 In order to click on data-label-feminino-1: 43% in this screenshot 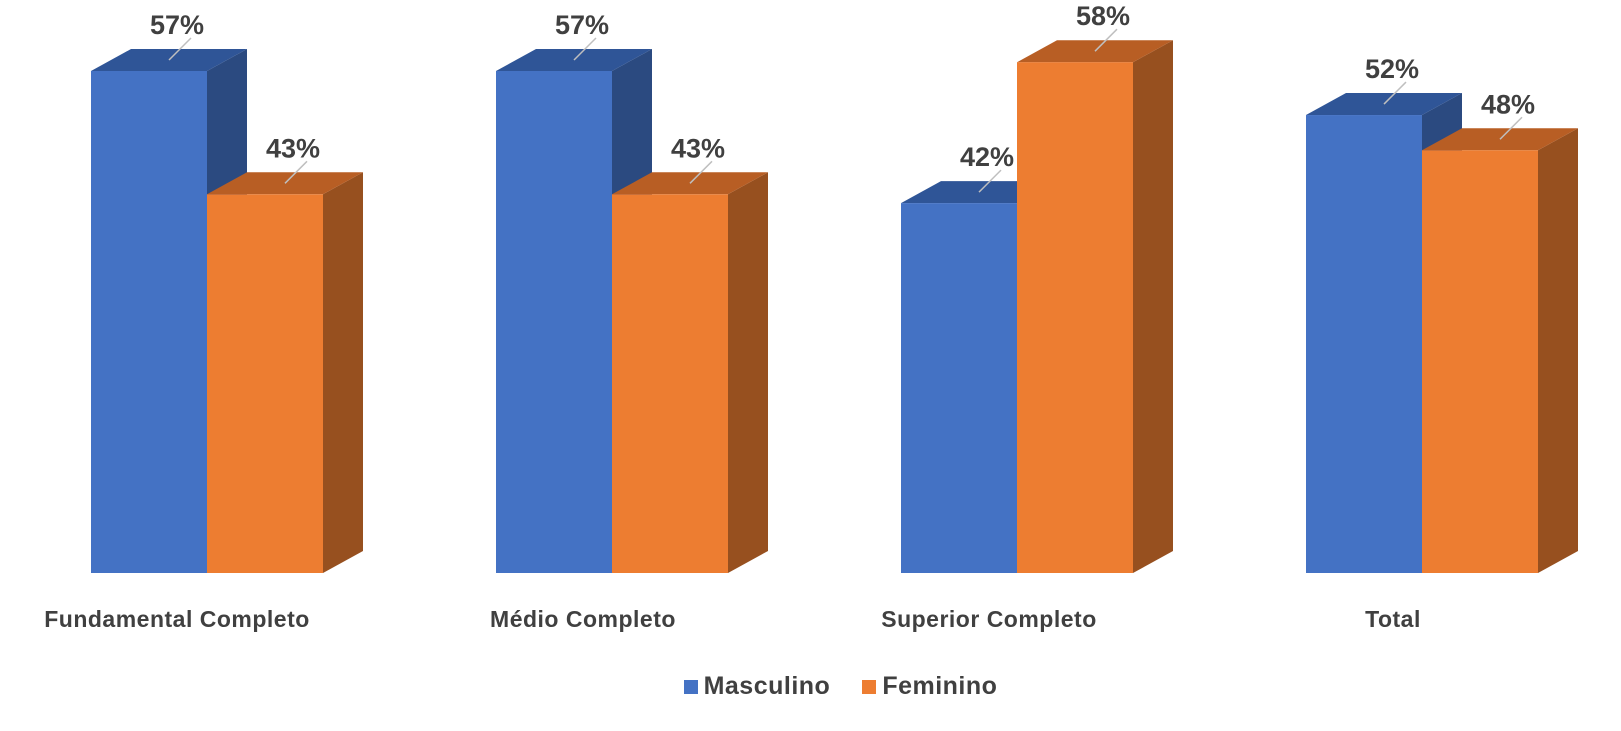, I will do `click(293, 148)`.